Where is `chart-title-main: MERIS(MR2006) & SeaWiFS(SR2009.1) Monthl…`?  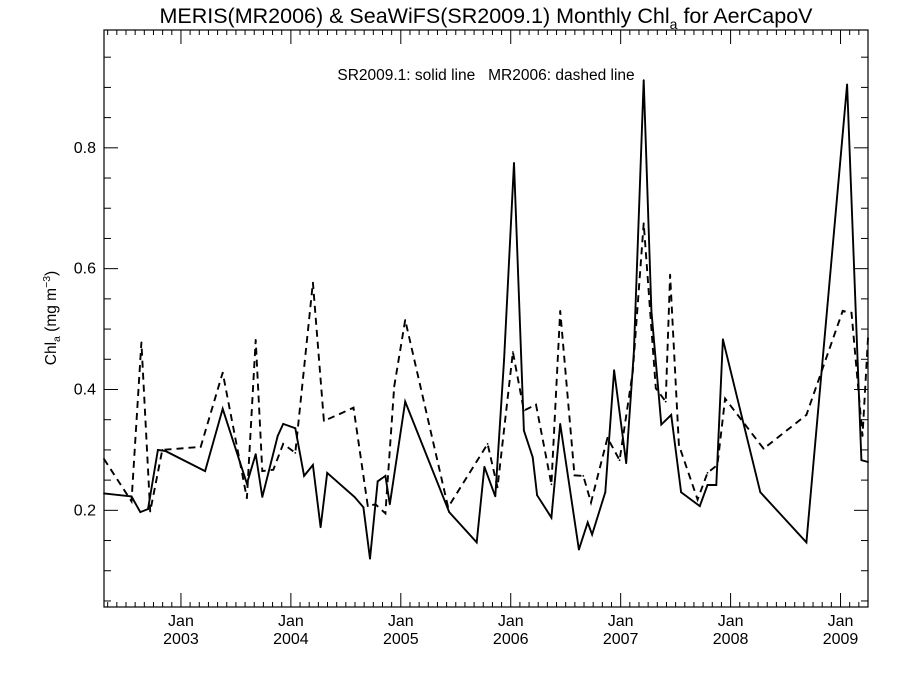 chart-title-main: MERIS(MR2006) & SeaWiFS(SR2009.1) Monthl… is located at coordinates (414, 16).